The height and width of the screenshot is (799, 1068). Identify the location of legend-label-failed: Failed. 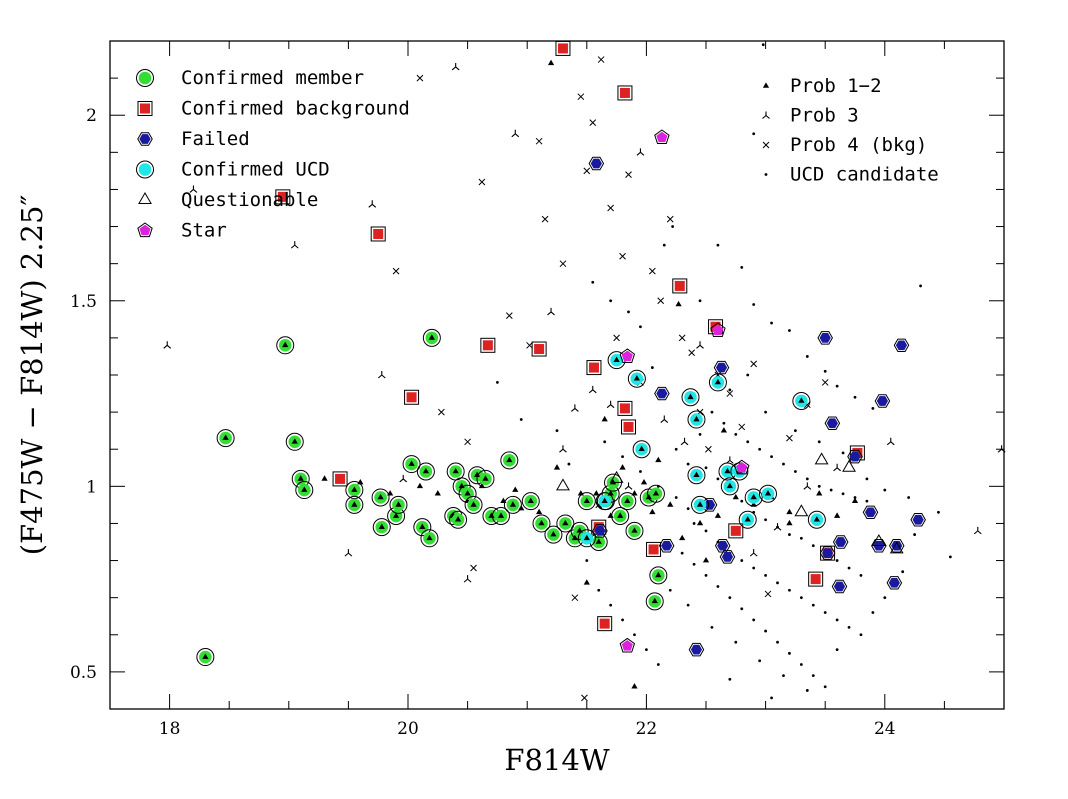
(215, 139).